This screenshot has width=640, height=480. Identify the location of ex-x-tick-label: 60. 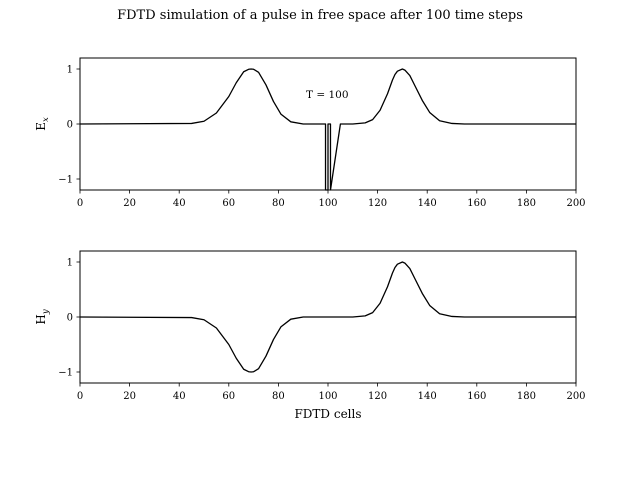
(228, 203).